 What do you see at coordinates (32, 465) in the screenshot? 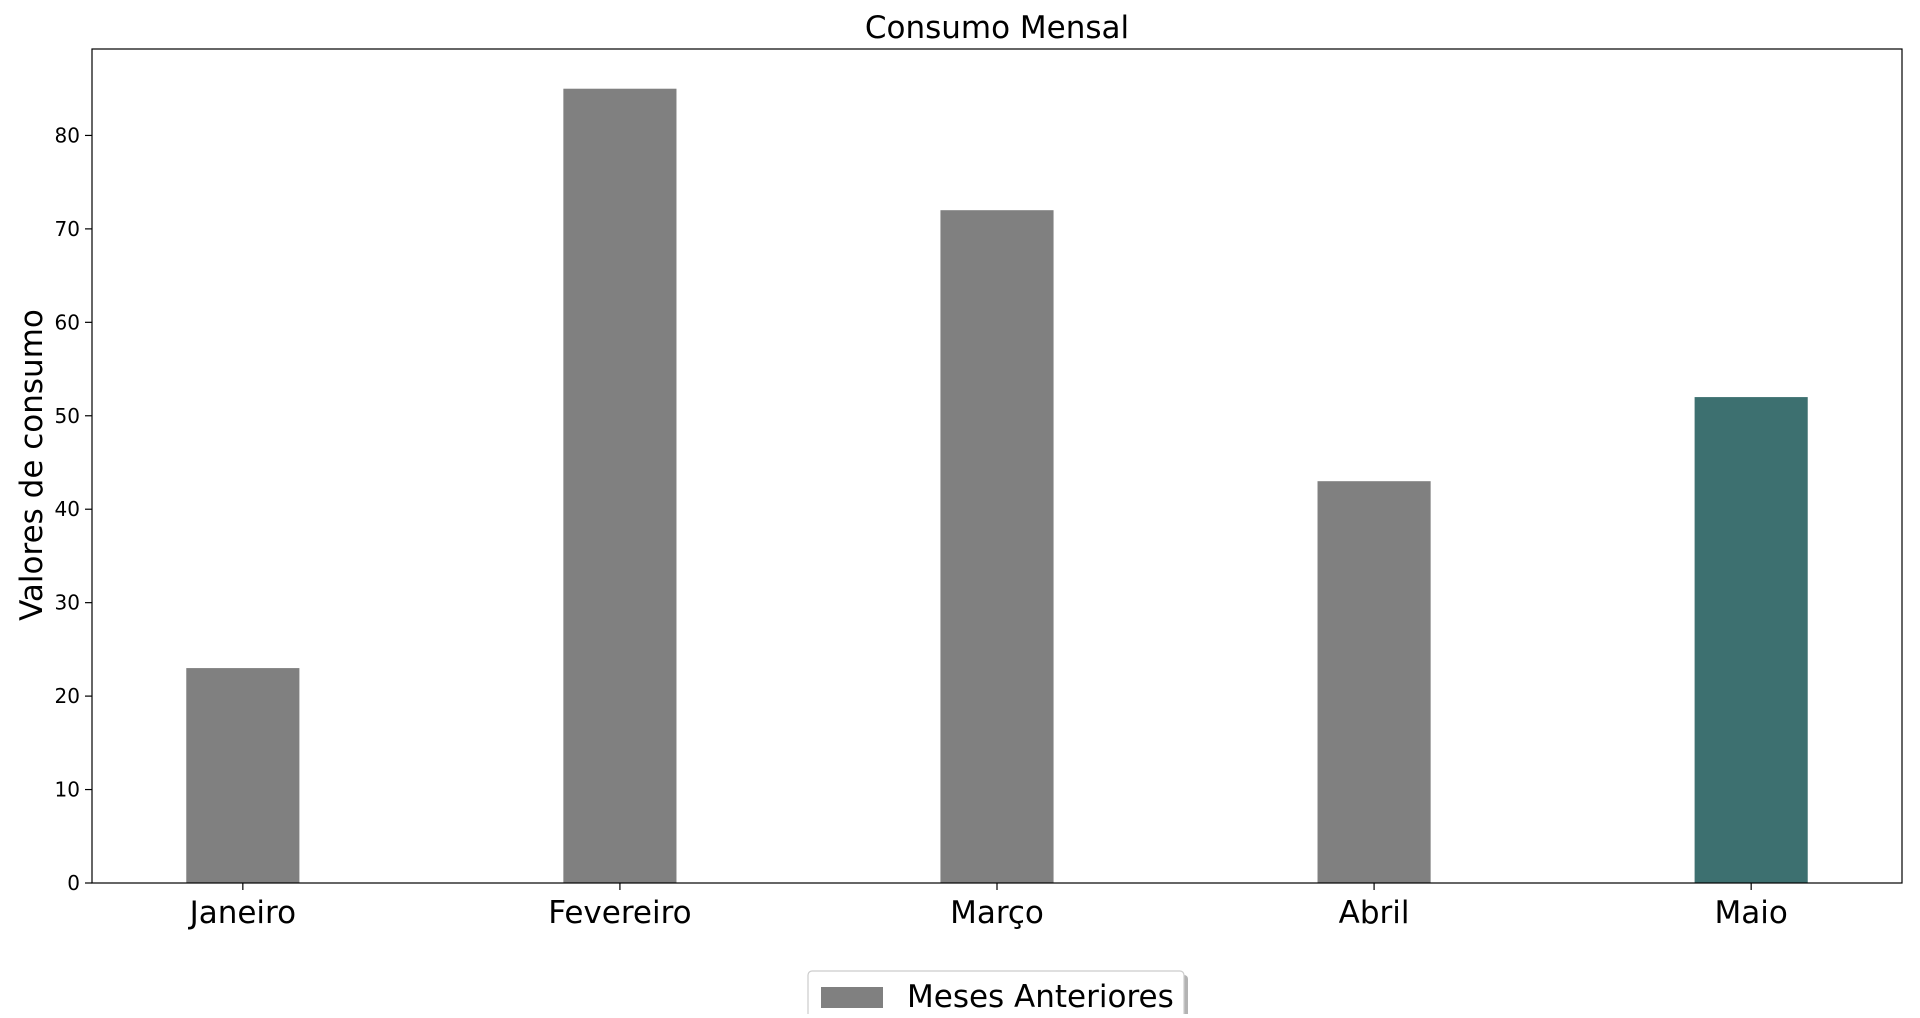
I see `y-axis-label: Valores de consumo` at bounding box center [32, 465].